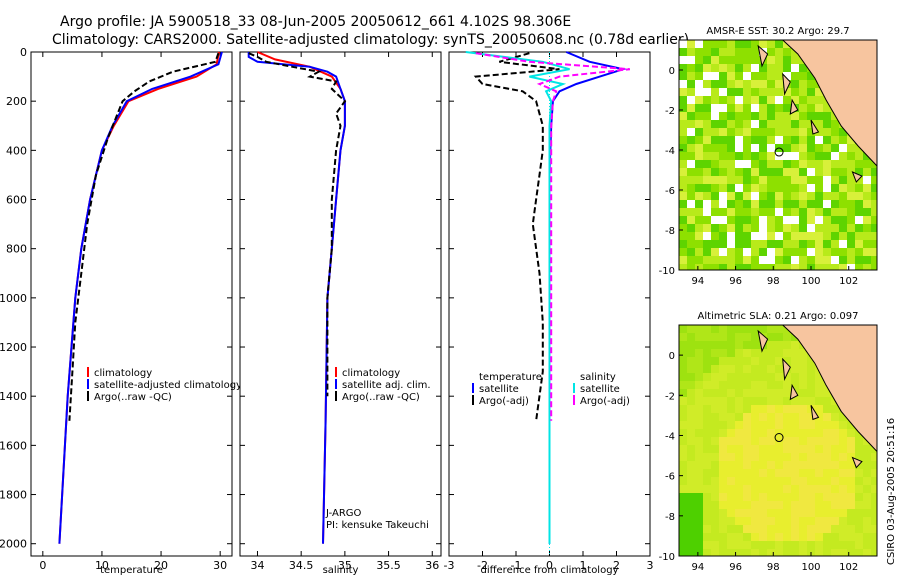  Describe the element at coordinates (670, 191) in the screenshot. I see `y-tick-label: -6` at that location.